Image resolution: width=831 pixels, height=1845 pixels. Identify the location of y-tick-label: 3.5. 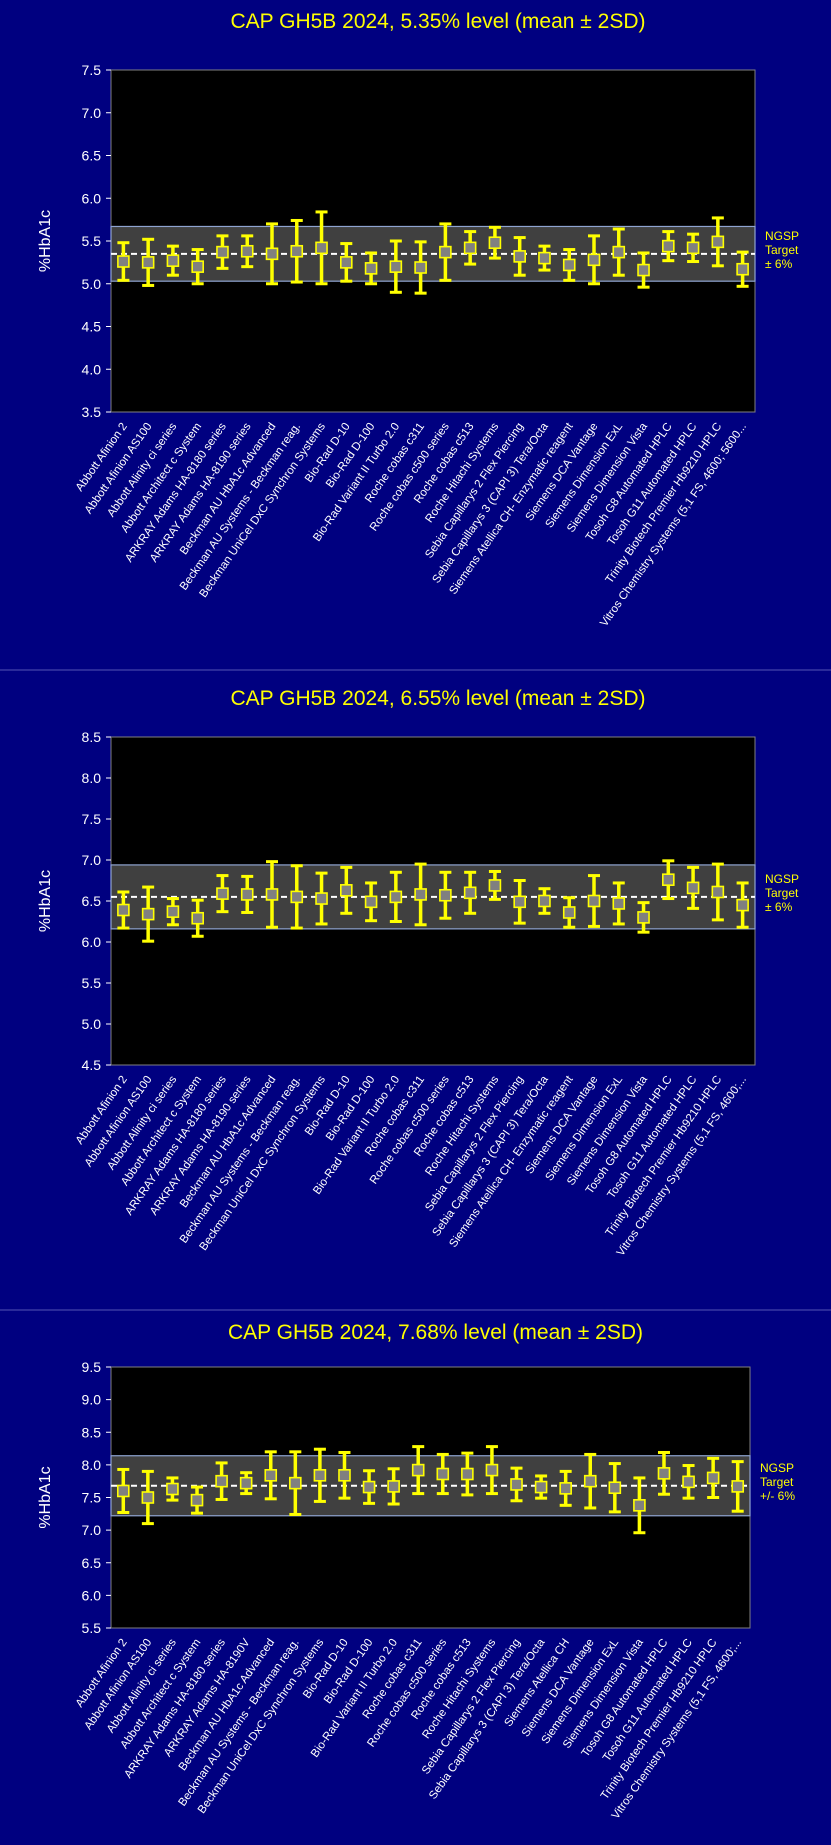
(92, 412).